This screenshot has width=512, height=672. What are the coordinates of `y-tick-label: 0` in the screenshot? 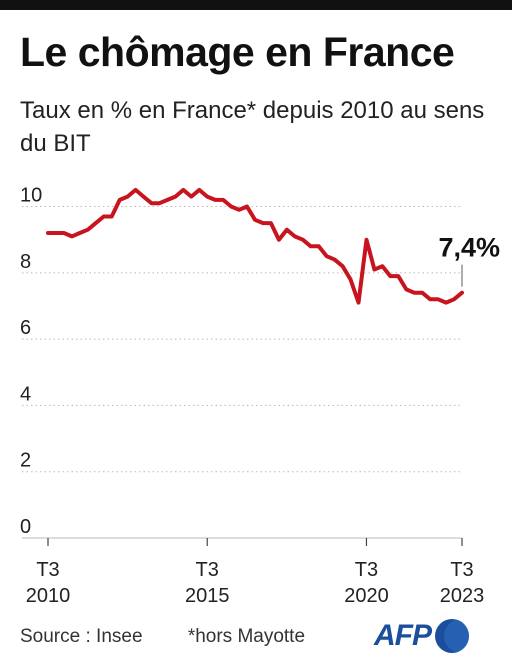 It's located at (25, 527).